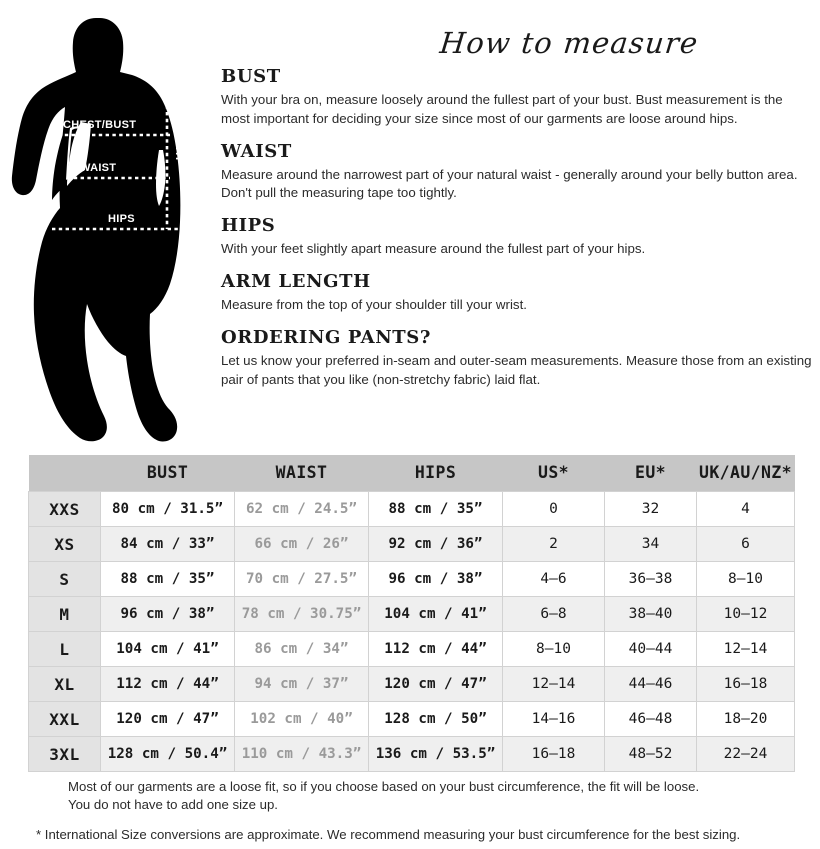  Describe the element at coordinates (435, 614) in the screenshot. I see `cell-hips: 104 cm / 41”` at that location.